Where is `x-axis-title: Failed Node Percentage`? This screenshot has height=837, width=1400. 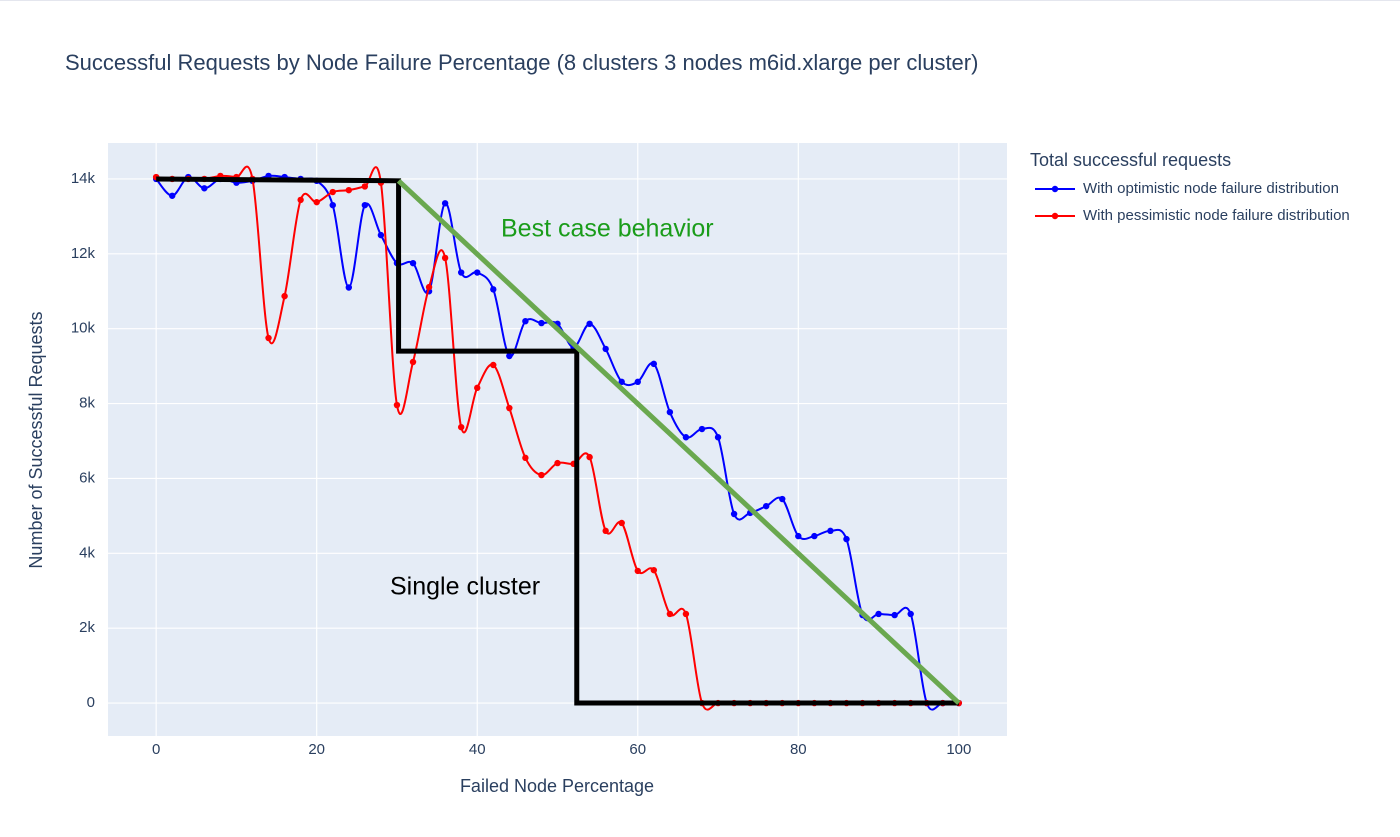 x-axis-title: Failed Node Percentage is located at coordinates (557, 786).